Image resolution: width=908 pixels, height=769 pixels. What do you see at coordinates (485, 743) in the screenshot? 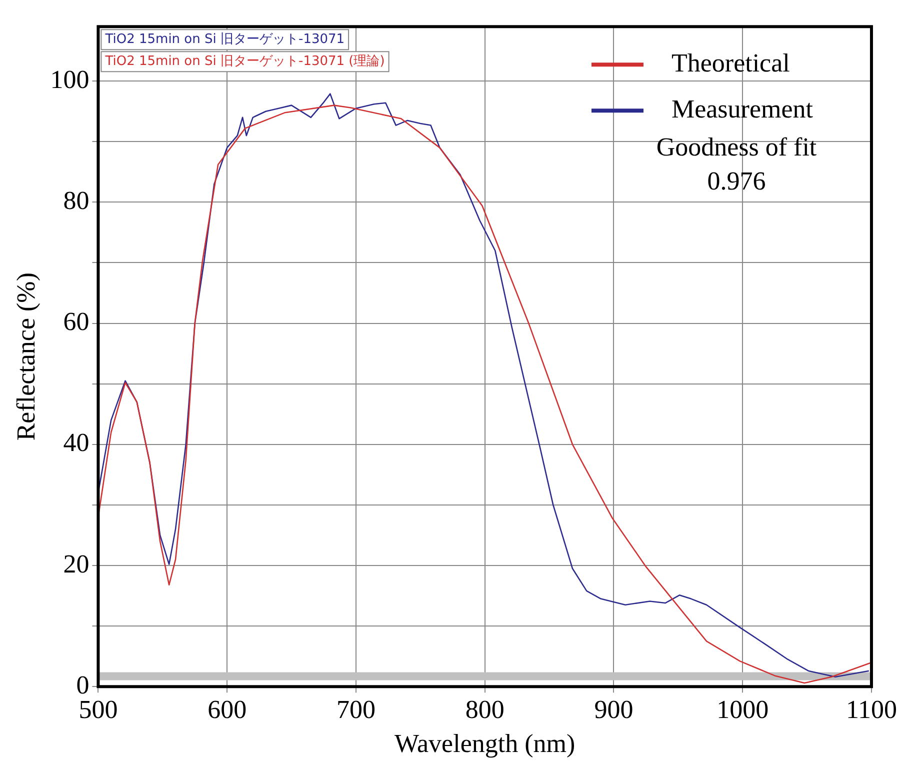
I see `x-axis-title: Wavelength (nm)` at bounding box center [485, 743].